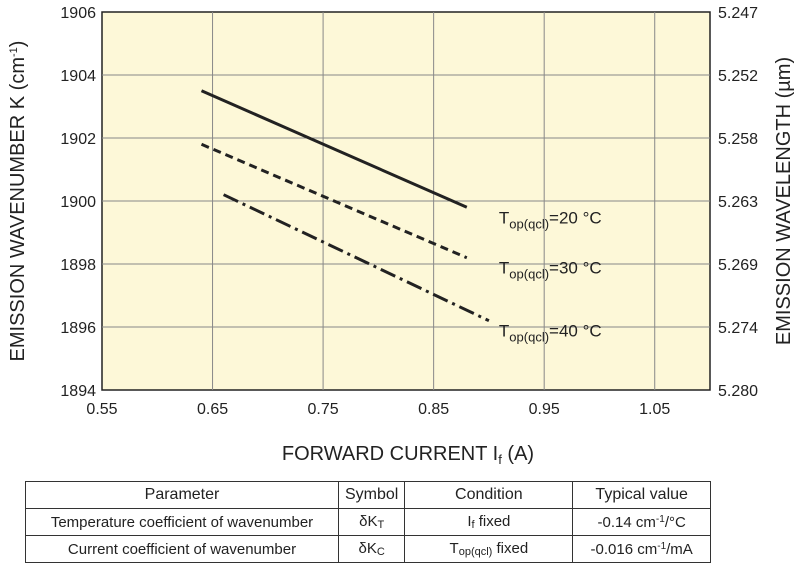  Describe the element at coordinates (182, 522) in the screenshot. I see `cell-parameter: Temperature coefficient of wavenumber` at that location.